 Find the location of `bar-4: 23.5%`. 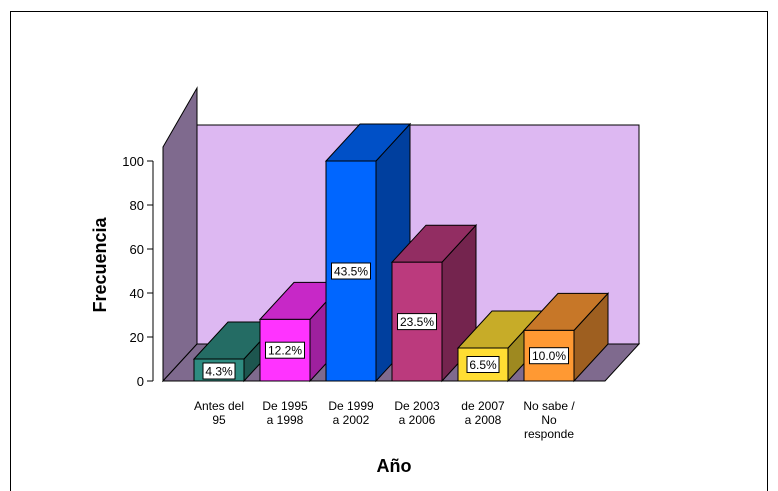

bar-4: 23.5% is located at coordinates (434, 303).